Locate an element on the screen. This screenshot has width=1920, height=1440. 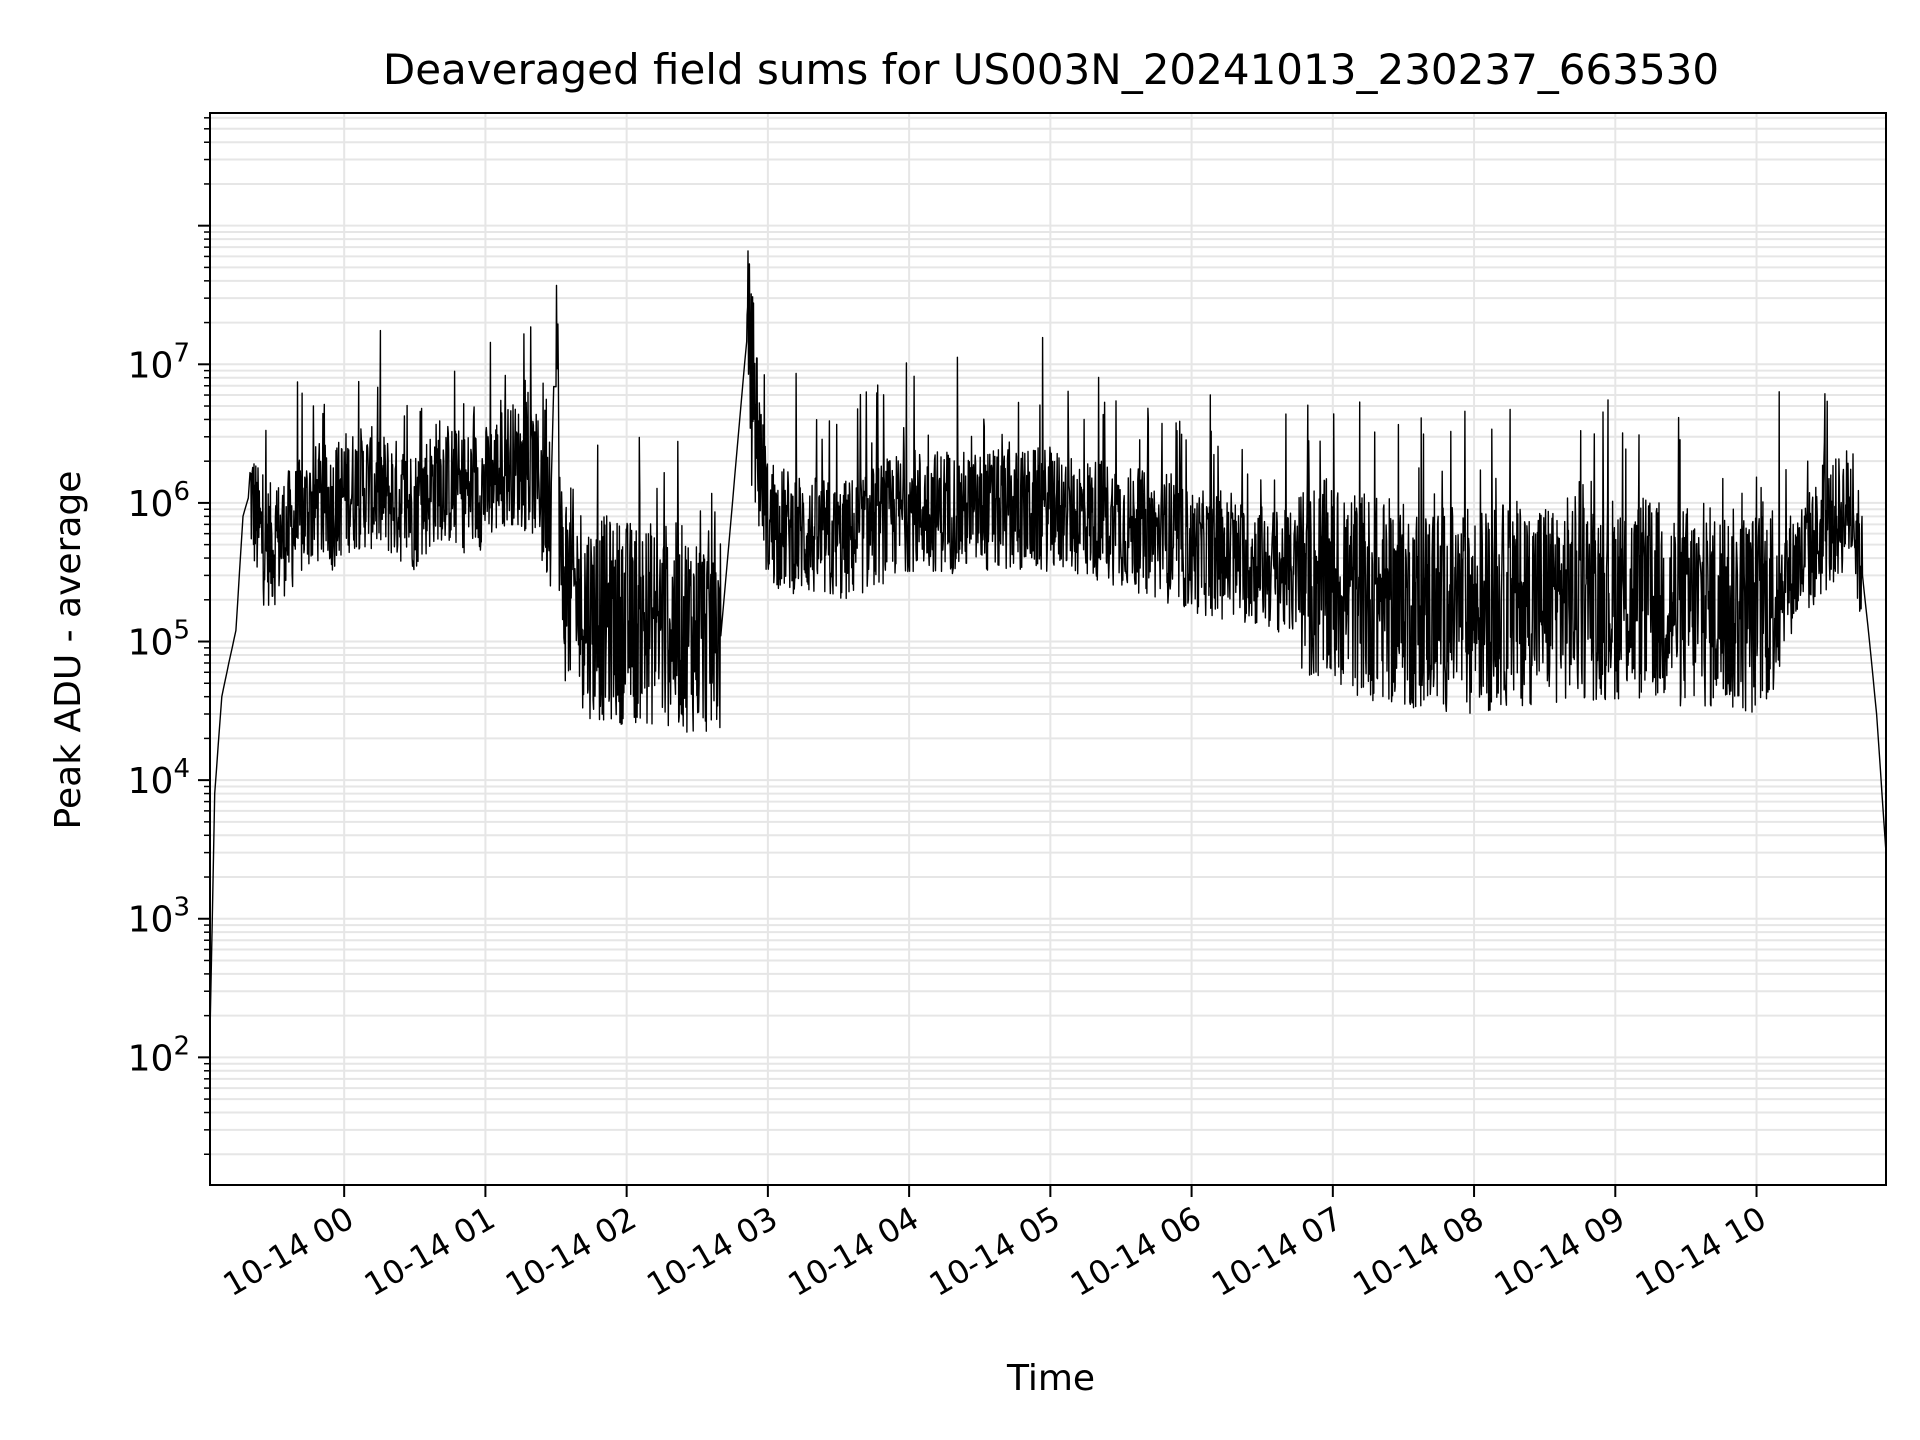
y-tick-exponent: 5 is located at coordinates (181, 631).